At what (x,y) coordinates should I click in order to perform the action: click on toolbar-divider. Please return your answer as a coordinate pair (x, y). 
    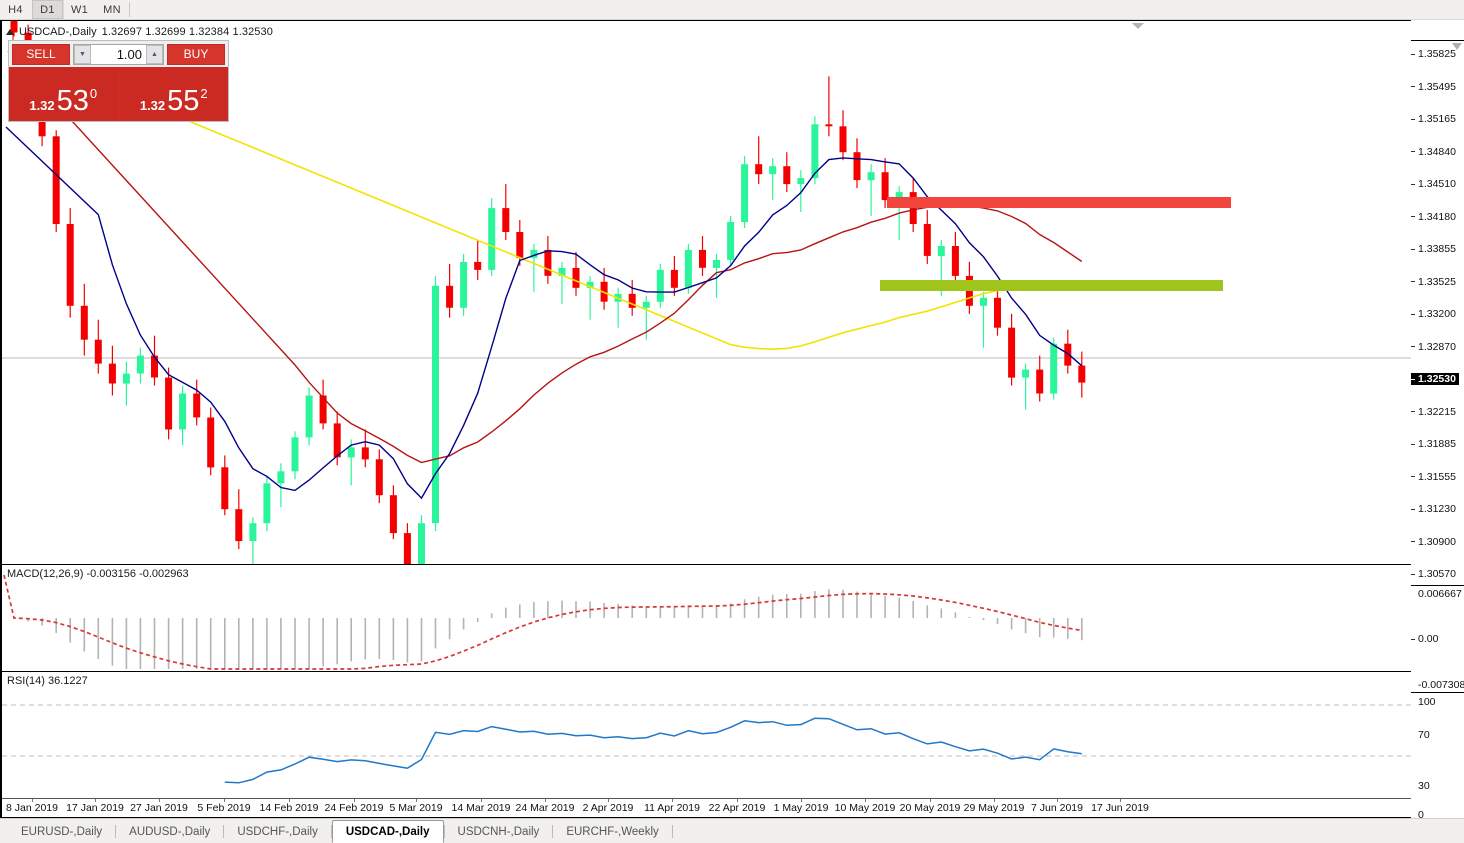
    Looking at the image, I should click on (129, 9).